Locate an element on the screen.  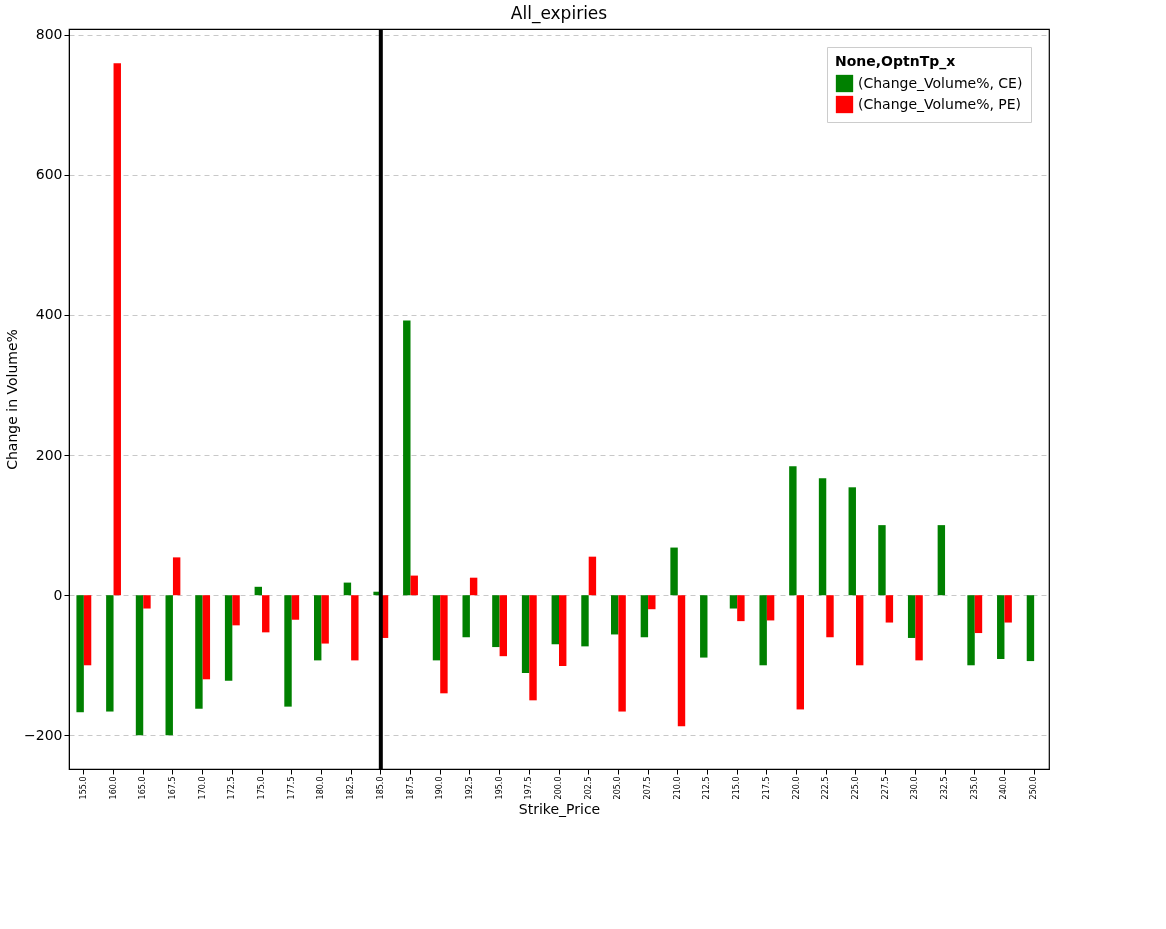
x-tick-label: 182.5 is located at coordinates (351, 788).